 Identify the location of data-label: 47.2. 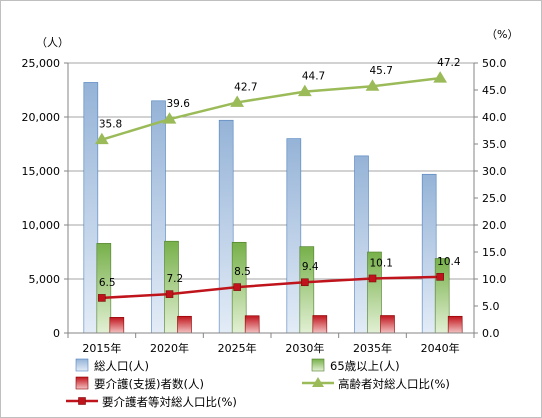
(448, 63).